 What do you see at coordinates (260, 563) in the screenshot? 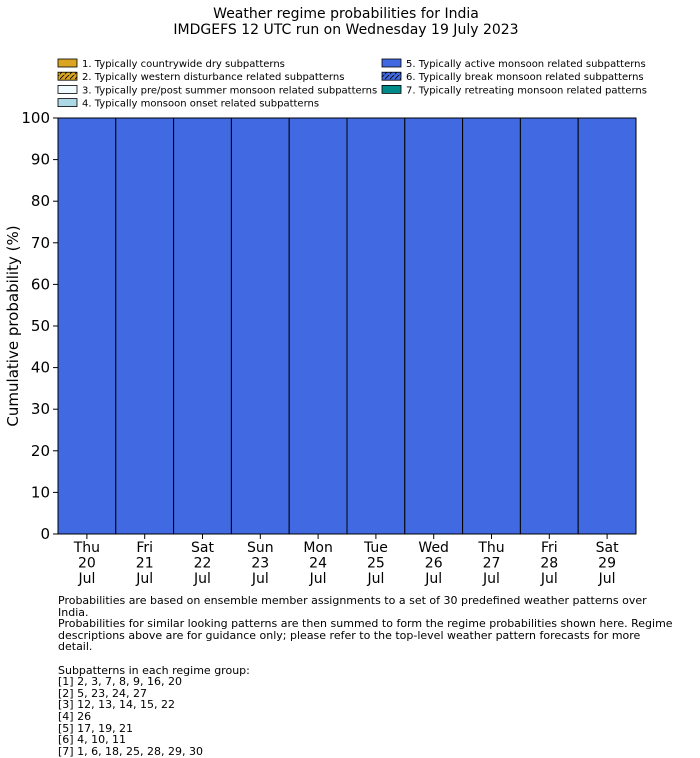
I see `x-tick-label-4: Sun 23 Jul` at bounding box center [260, 563].